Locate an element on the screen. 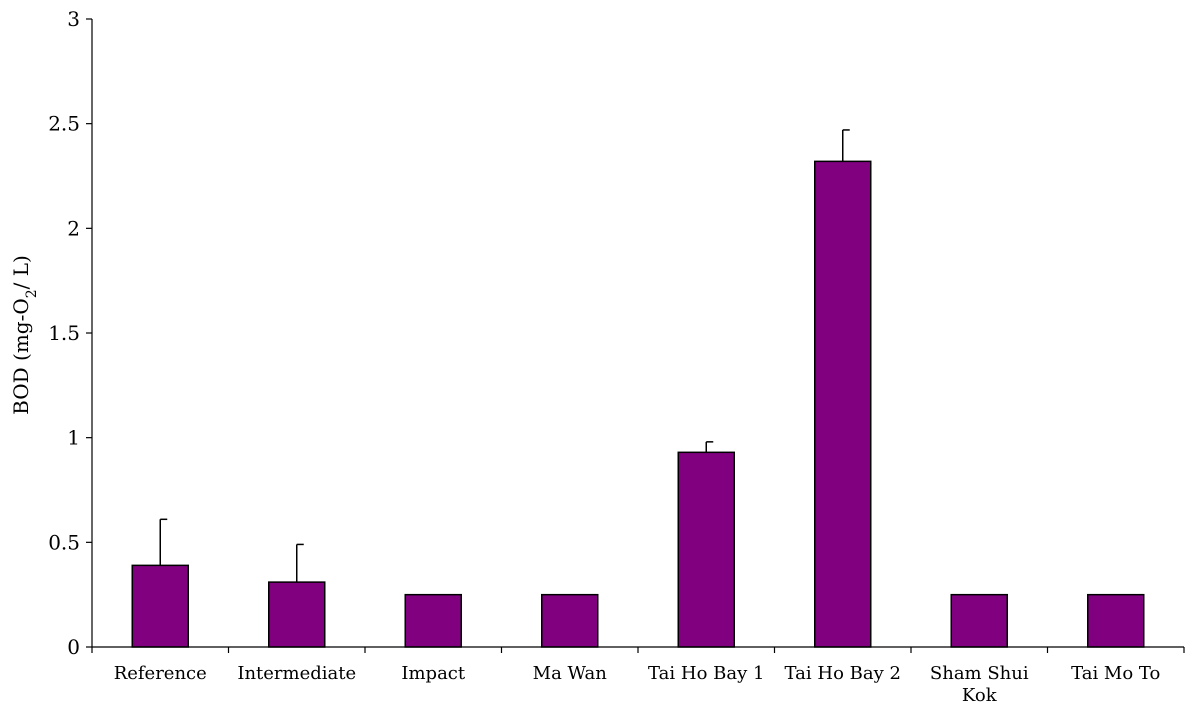  y-tick-label: 1 is located at coordinates (73, 438).